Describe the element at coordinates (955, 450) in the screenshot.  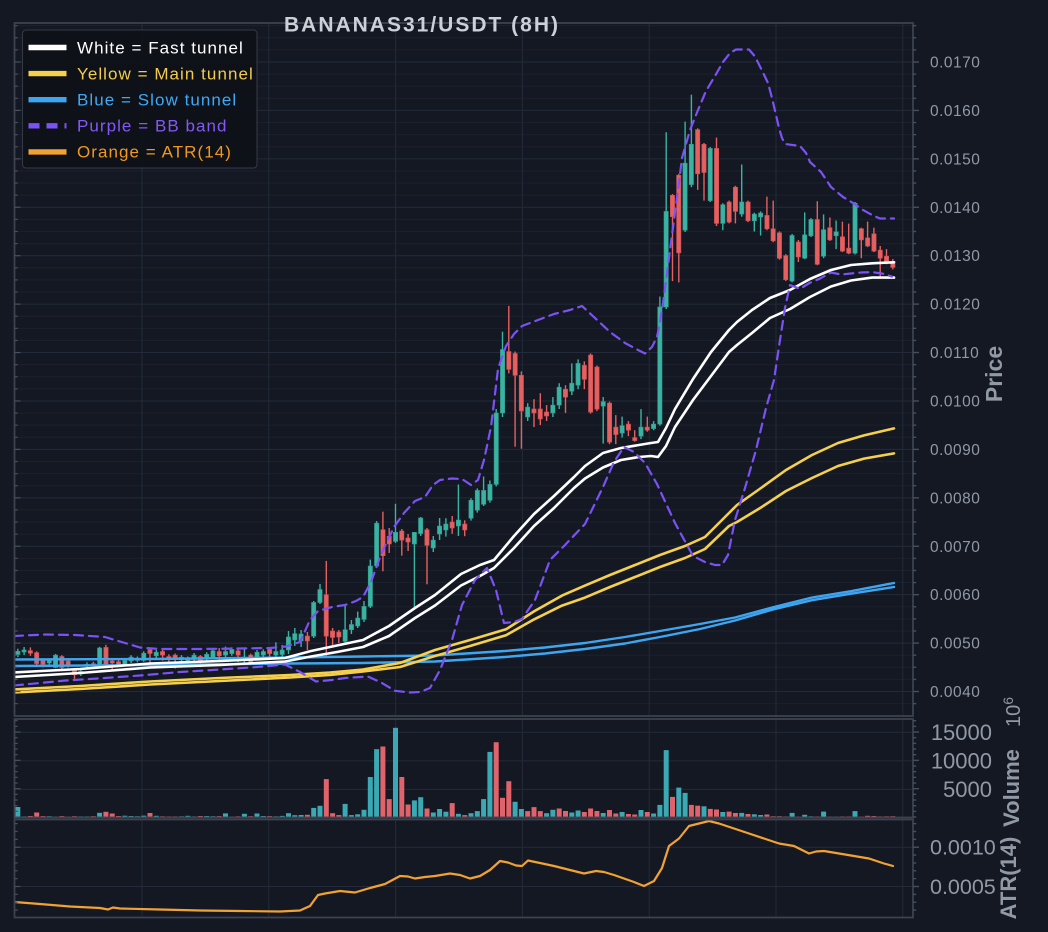
I see `svg-text: 0.0090` at that location.